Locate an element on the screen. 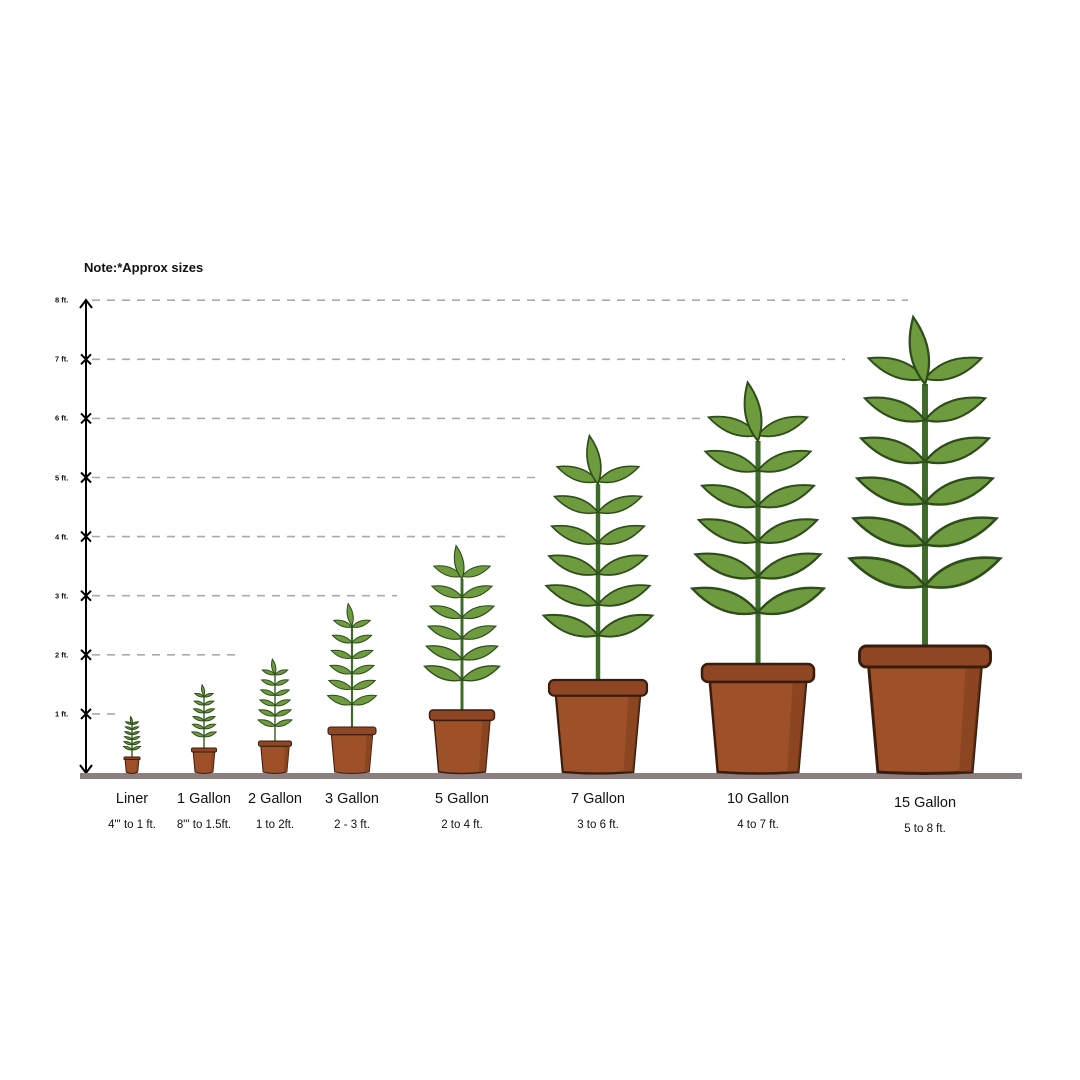 This screenshot has height=1080, width=1080. arrow-up-icon is located at coordinates (86, 303).